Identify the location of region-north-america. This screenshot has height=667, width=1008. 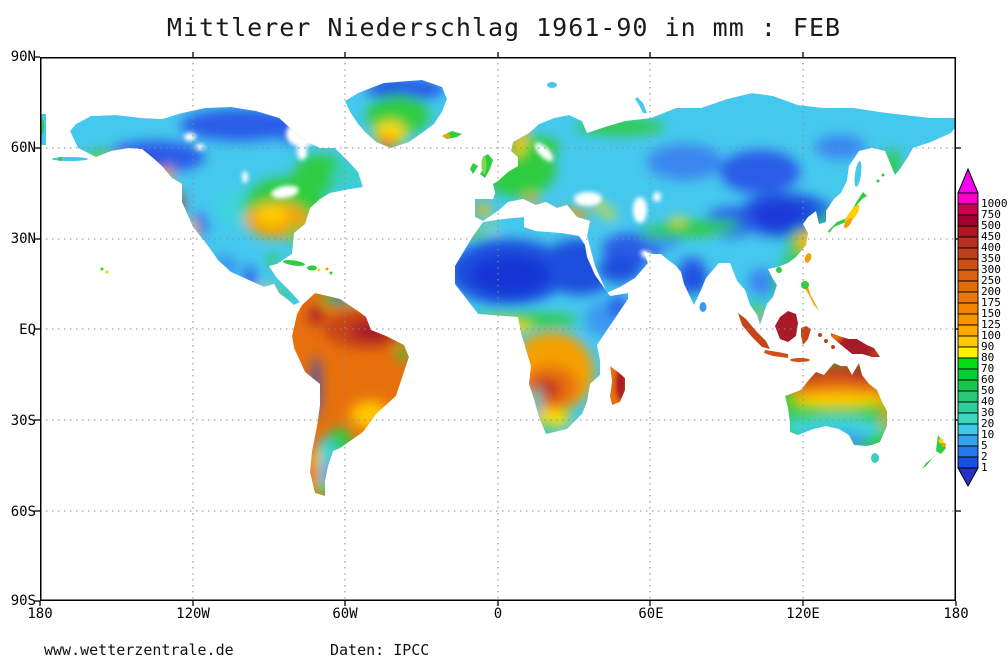
(216, 206).